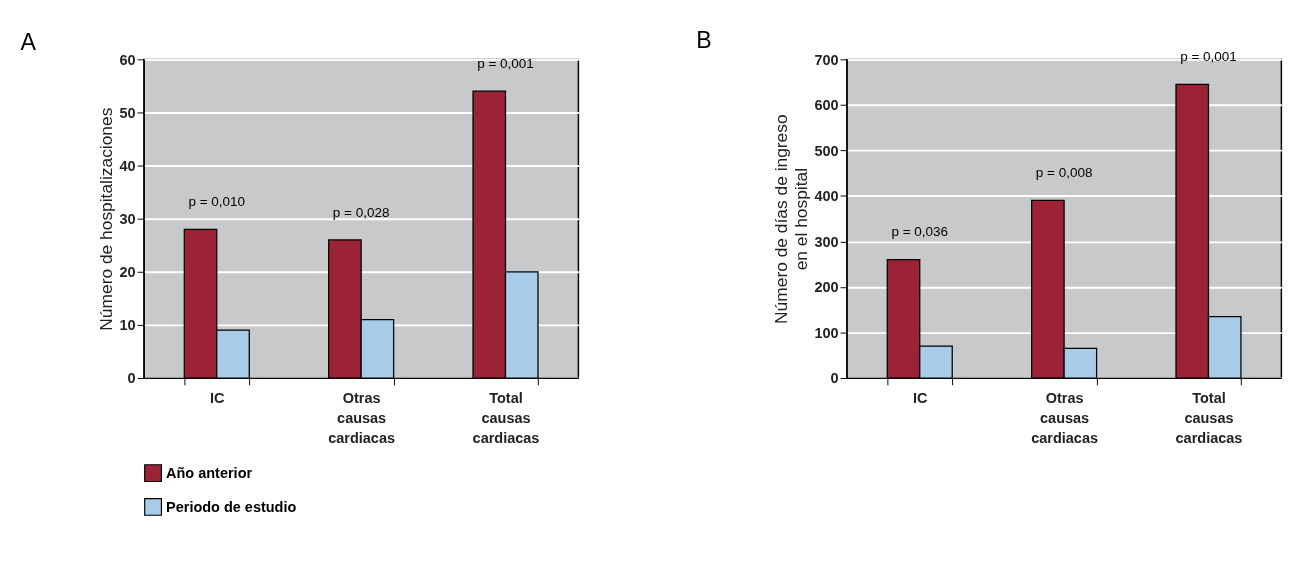 The height and width of the screenshot is (581, 1292). Describe the element at coordinates (826, 287) in the screenshot. I see `y-tick-label: 200` at that location.